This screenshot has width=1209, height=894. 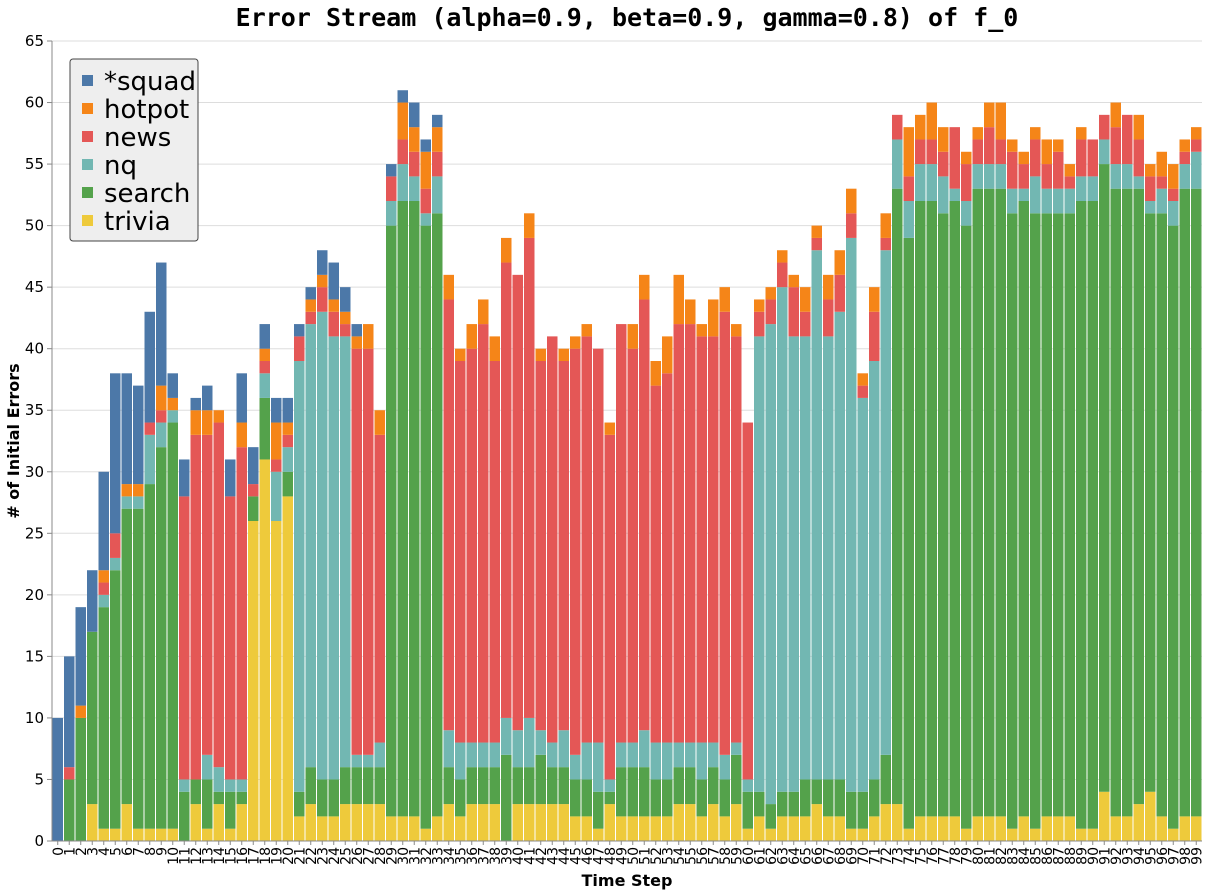 What do you see at coordinates (829, 856) in the screenshot?
I see `x-tick-label: 67` at bounding box center [829, 856].